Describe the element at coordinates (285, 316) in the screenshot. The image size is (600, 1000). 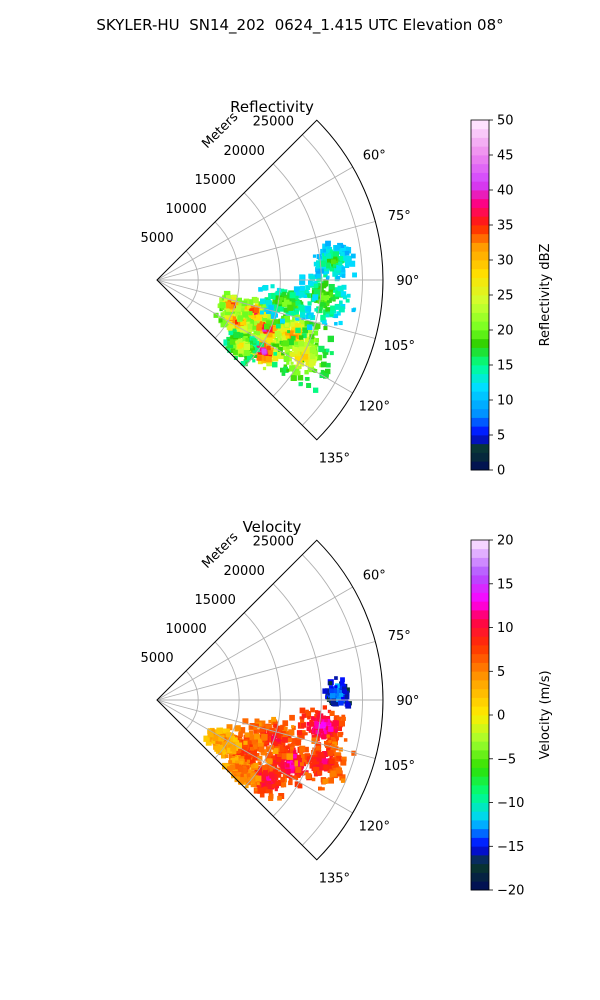
I see `echo-field` at that location.